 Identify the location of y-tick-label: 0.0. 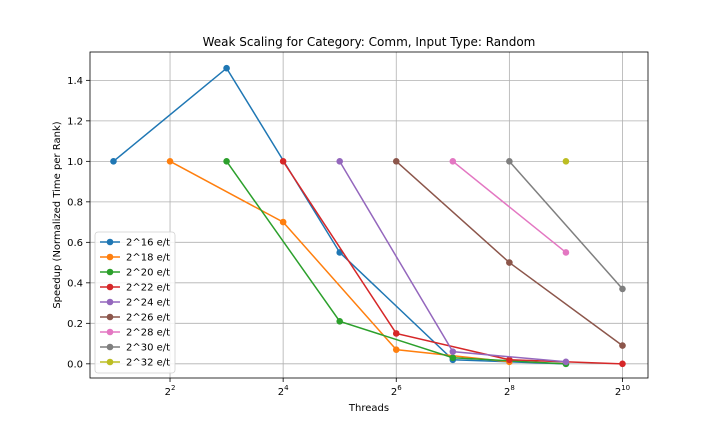
(75, 364).